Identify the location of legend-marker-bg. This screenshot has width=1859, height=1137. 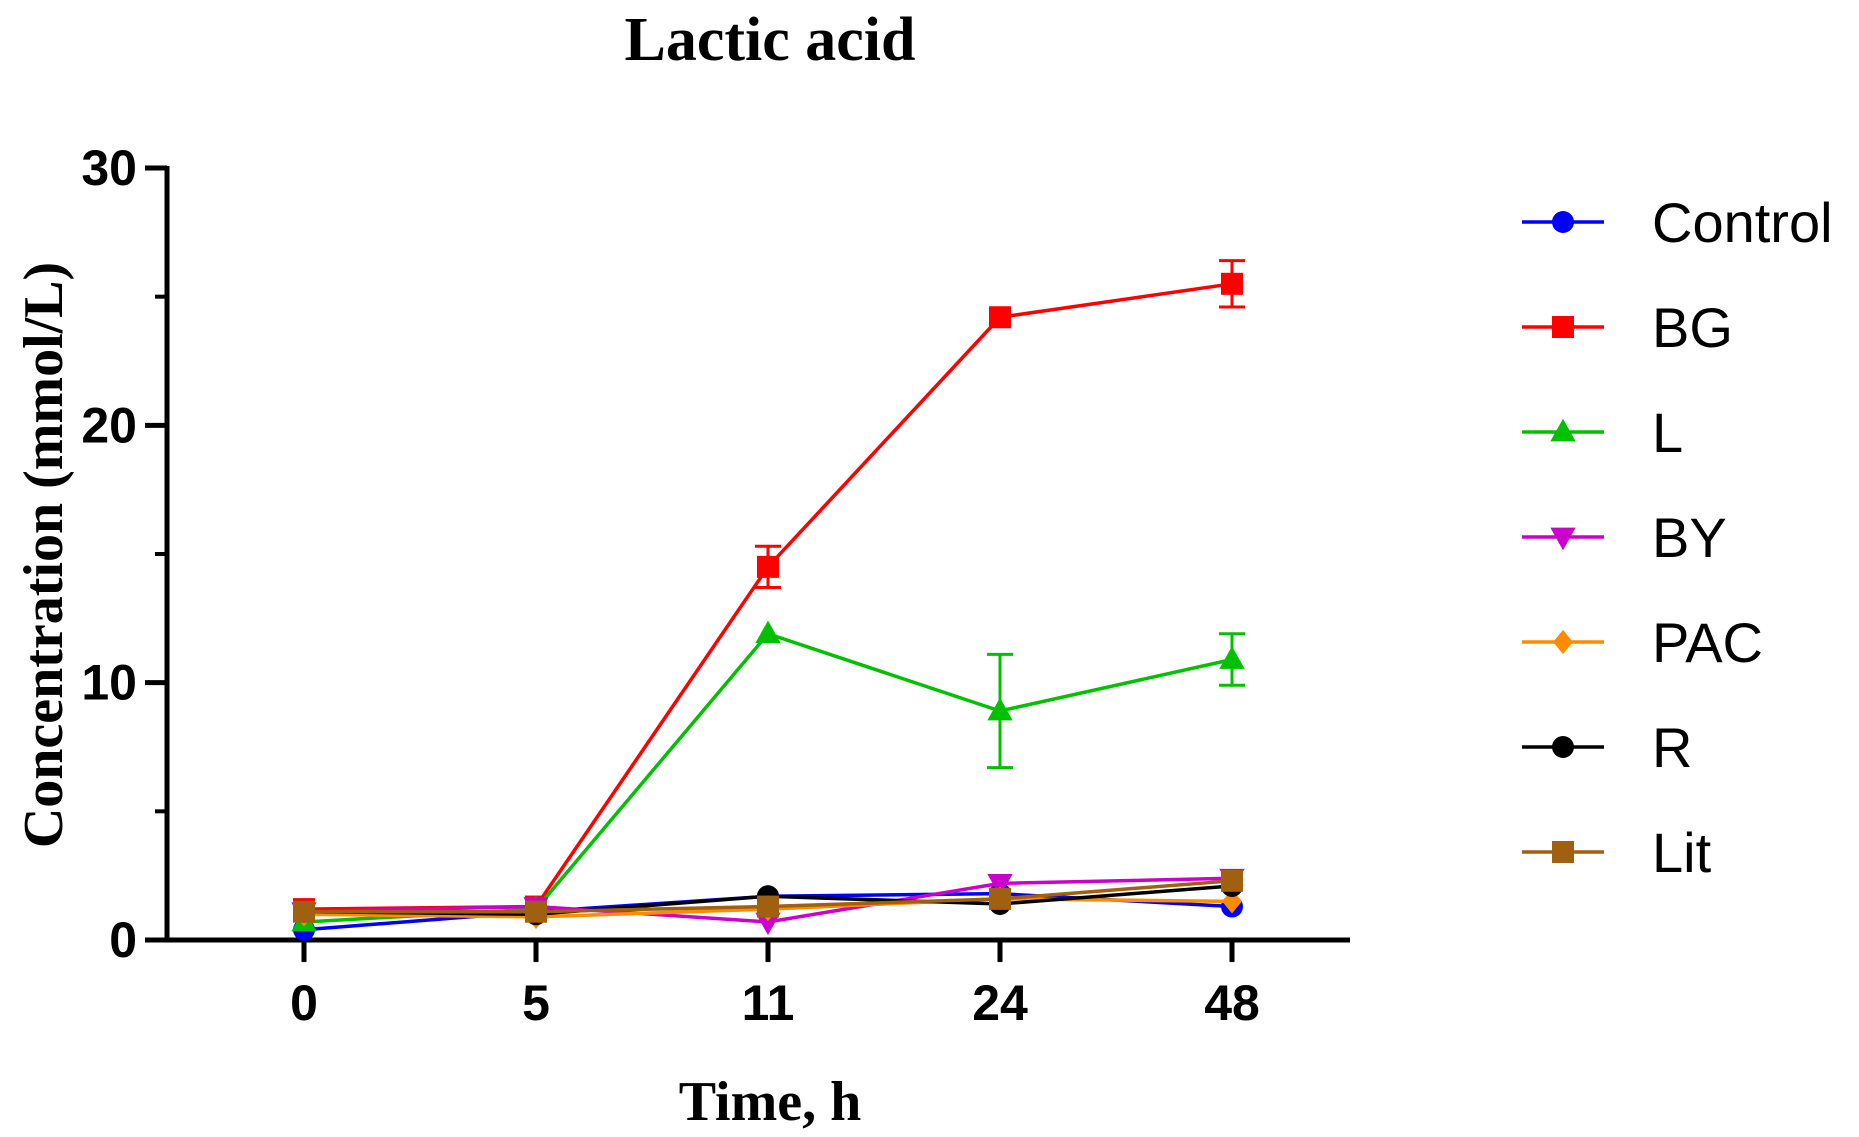
(1563, 327).